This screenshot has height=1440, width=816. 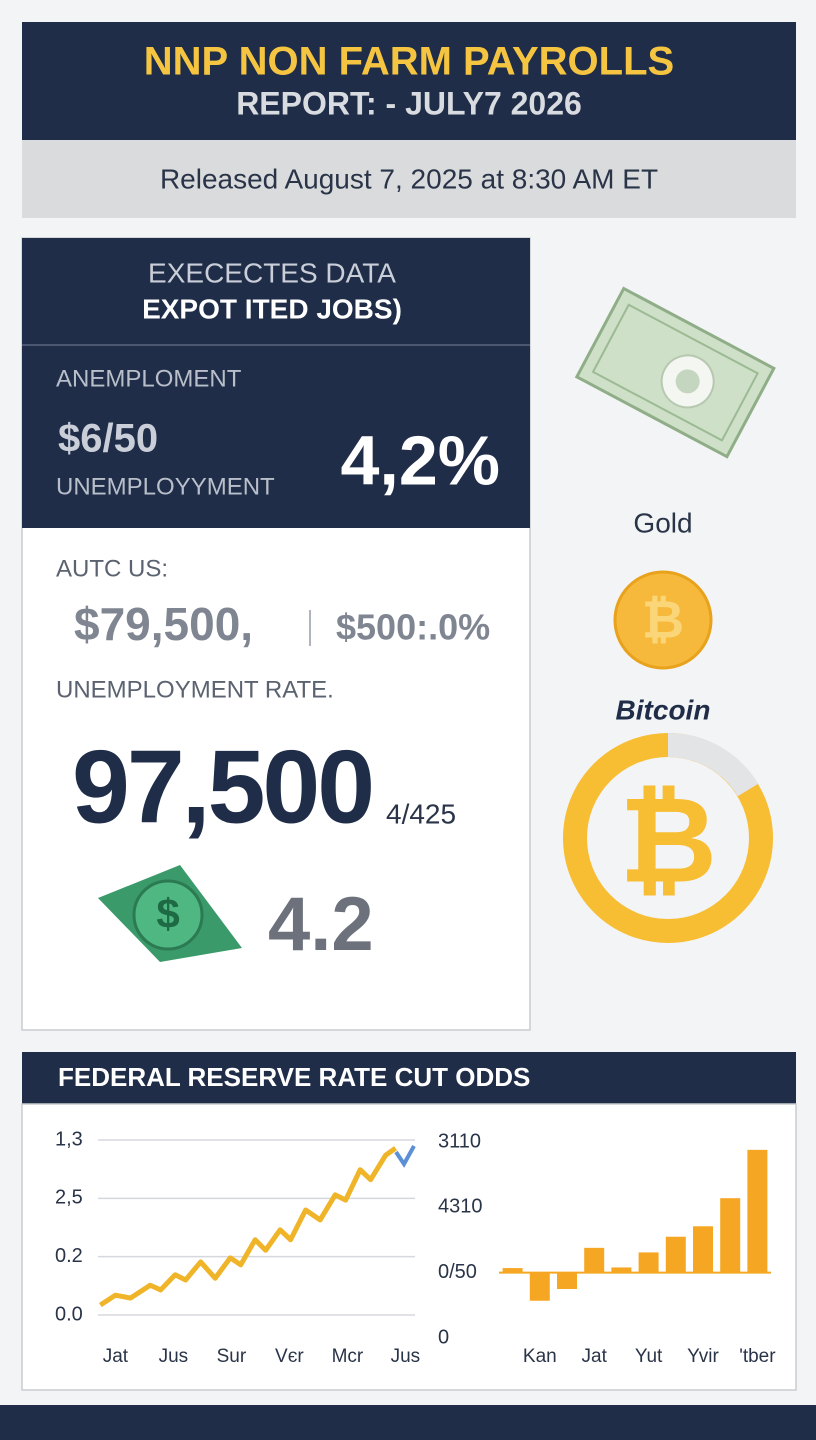 What do you see at coordinates (232, 1356) in the screenshot?
I see `x-tick-label: Sur` at bounding box center [232, 1356].